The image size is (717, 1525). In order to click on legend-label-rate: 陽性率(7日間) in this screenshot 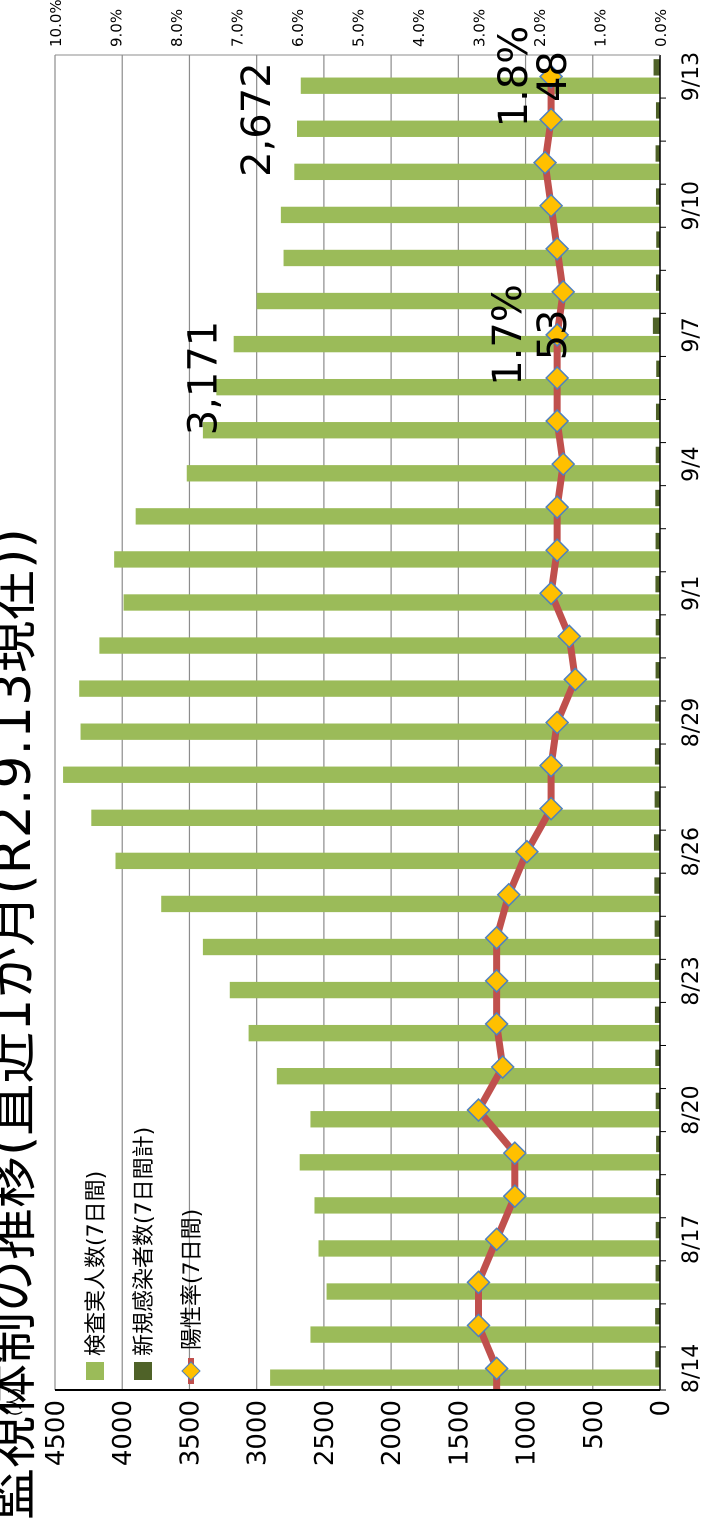, I will do `click(192, 1279)`.